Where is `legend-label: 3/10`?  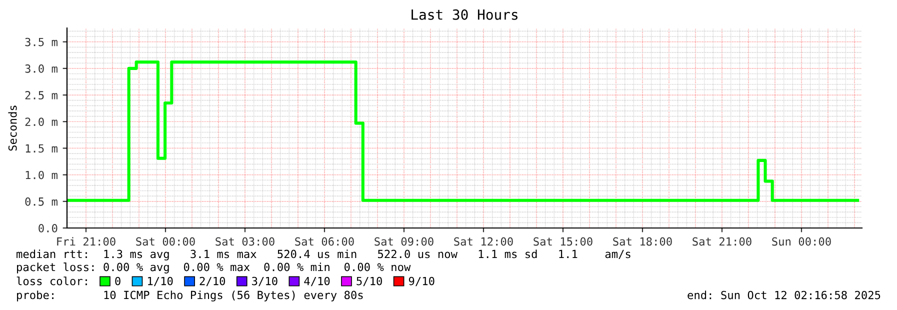 legend-label: 3/10 is located at coordinates (265, 281).